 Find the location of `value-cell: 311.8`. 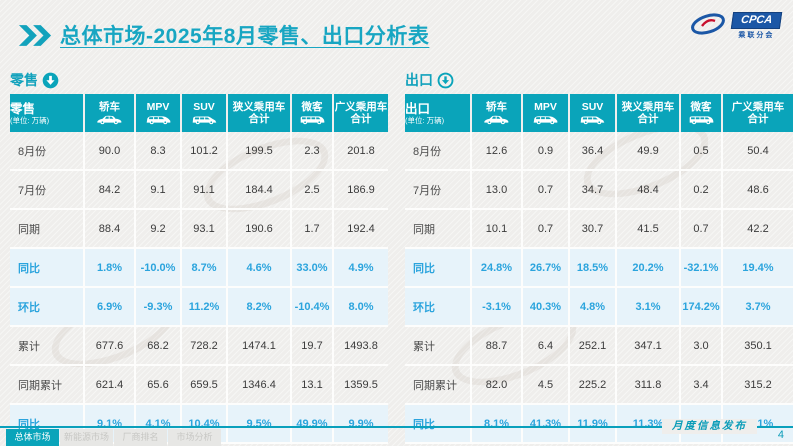

value-cell: 311.8 is located at coordinates (648, 385).